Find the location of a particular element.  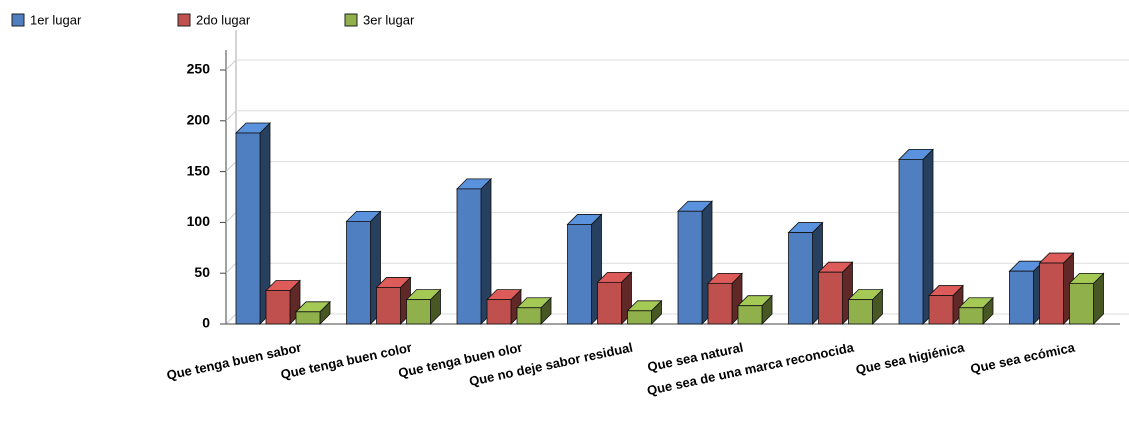

legend-label: 1er lugar is located at coordinates (56, 19).